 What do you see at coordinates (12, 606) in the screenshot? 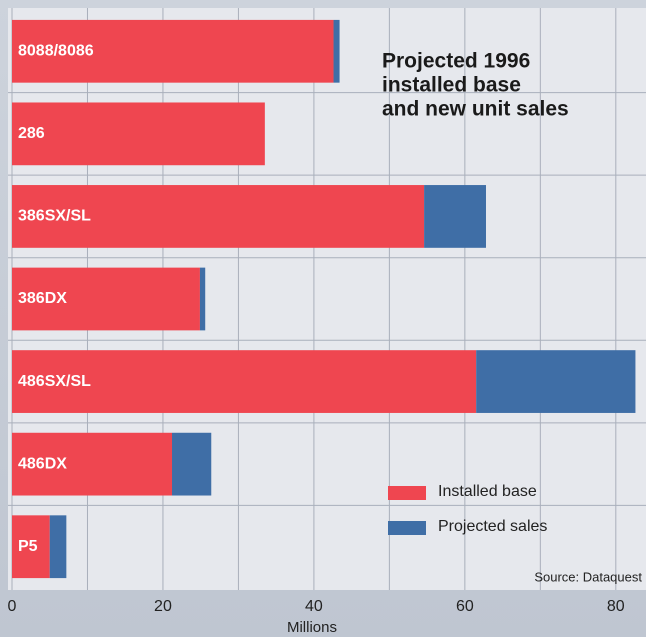
I see `x-tick-label: 0` at bounding box center [12, 606].